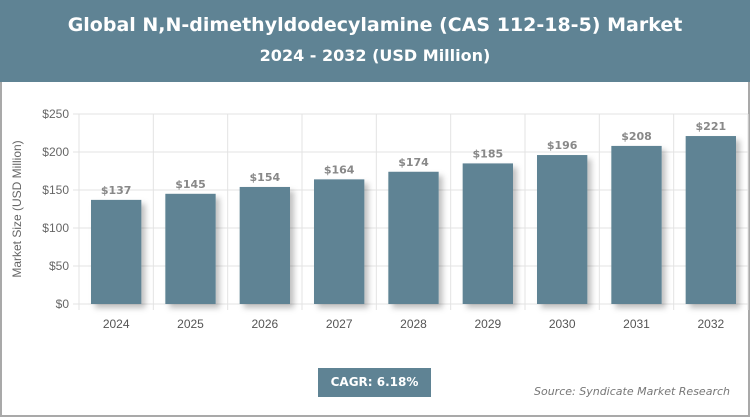 The width and height of the screenshot is (750, 417). What do you see at coordinates (413, 324) in the screenshot?
I see `x-tick-label: 2028` at bounding box center [413, 324].